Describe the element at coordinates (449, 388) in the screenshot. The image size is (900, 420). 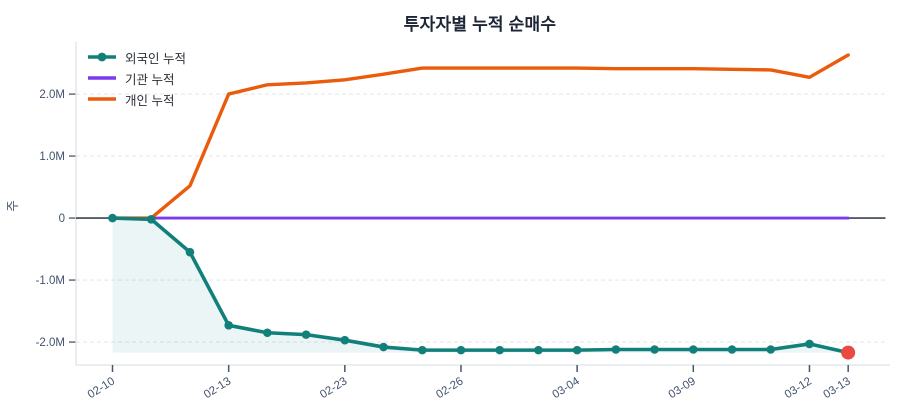
I see `x-tick-label: 02-26` at that location.